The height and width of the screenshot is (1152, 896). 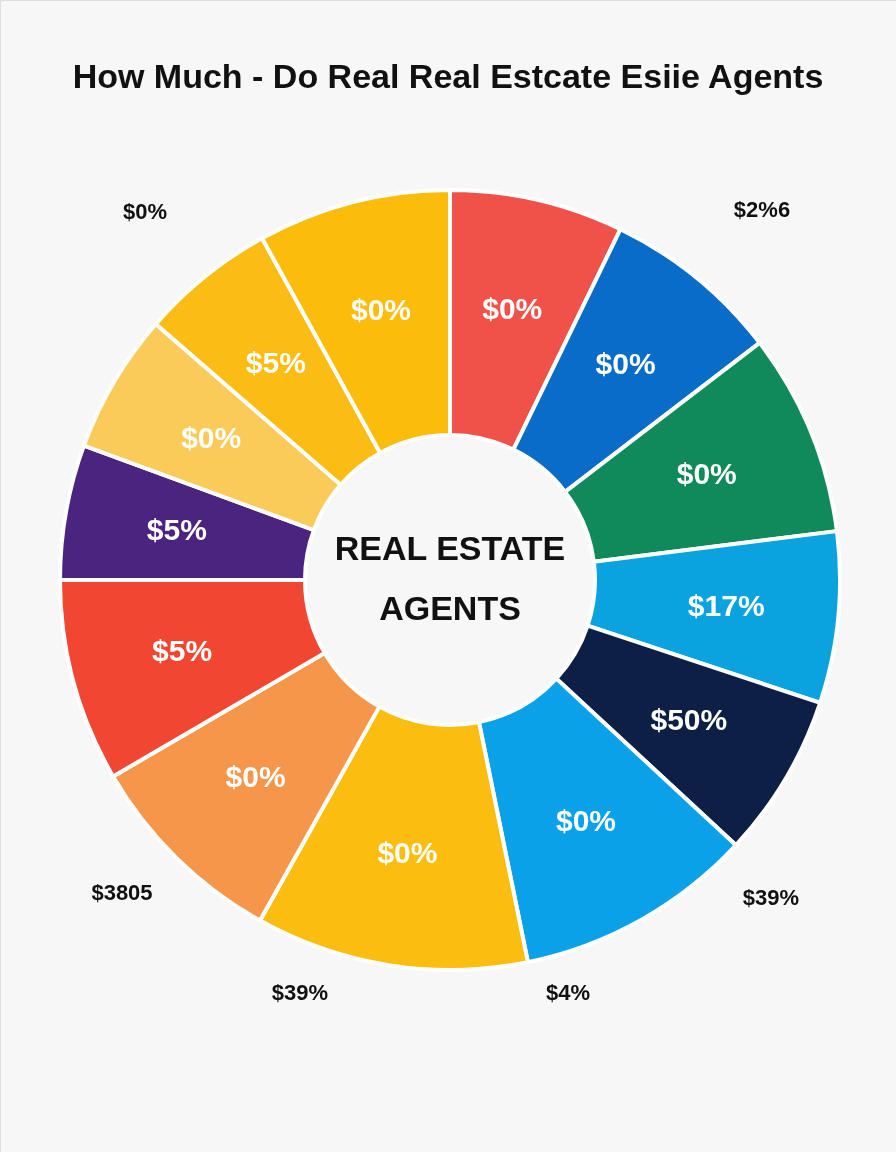 What do you see at coordinates (689, 720) in the screenshot?
I see `text: $50%` at bounding box center [689, 720].